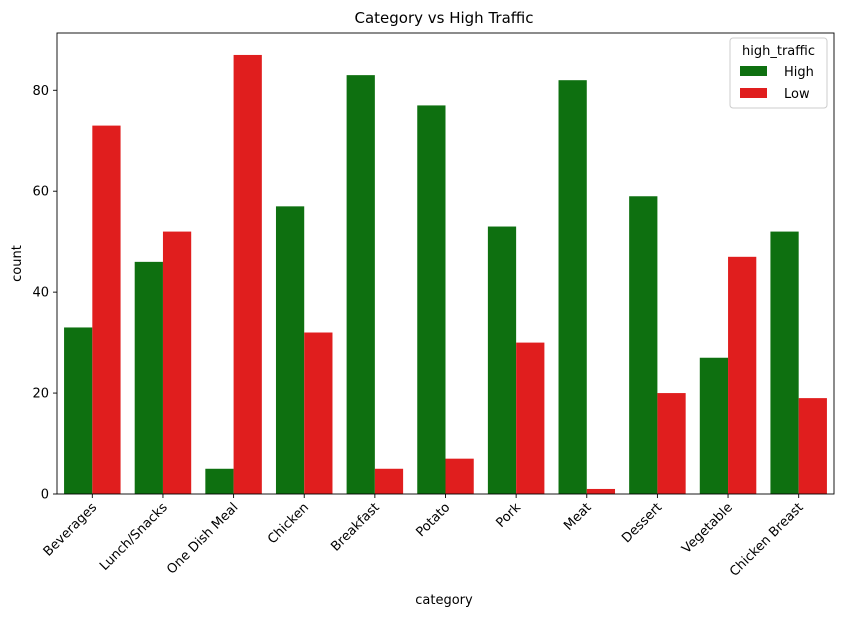 The height and width of the screenshot is (617, 848). What do you see at coordinates (17, 263) in the screenshot?
I see `y-axis-title: count` at bounding box center [17, 263].